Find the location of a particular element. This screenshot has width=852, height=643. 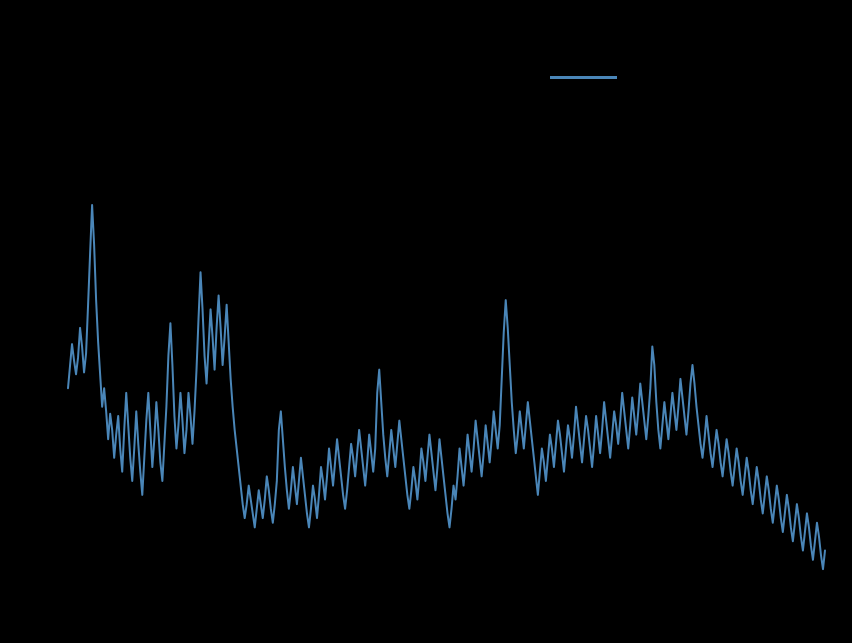

legend-line-swatch is located at coordinates (583, 77).